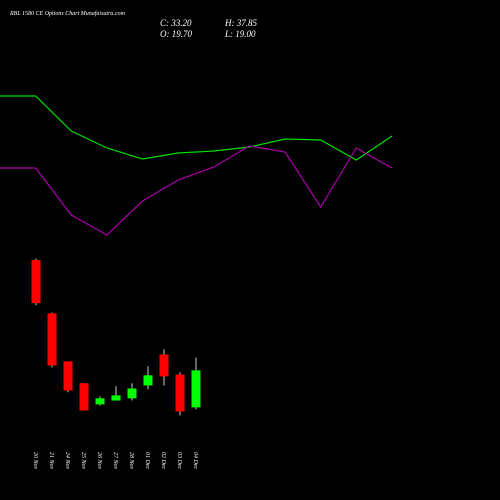 The height and width of the screenshot is (500, 500). Describe the element at coordinates (176, 23) in the screenshot. I see `ohlc-close: C: 33.20` at that location.